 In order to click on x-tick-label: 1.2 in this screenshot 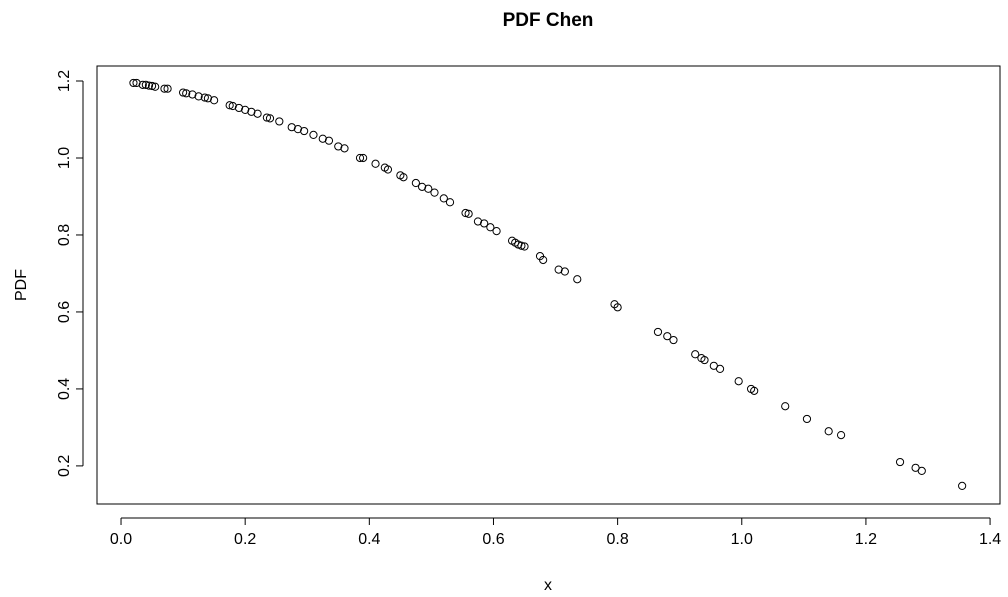, I will do `click(866, 539)`.